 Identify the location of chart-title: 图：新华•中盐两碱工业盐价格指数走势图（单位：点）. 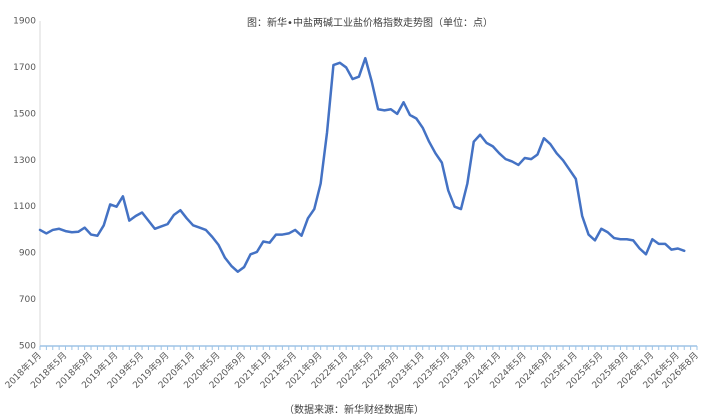
(370, 22).